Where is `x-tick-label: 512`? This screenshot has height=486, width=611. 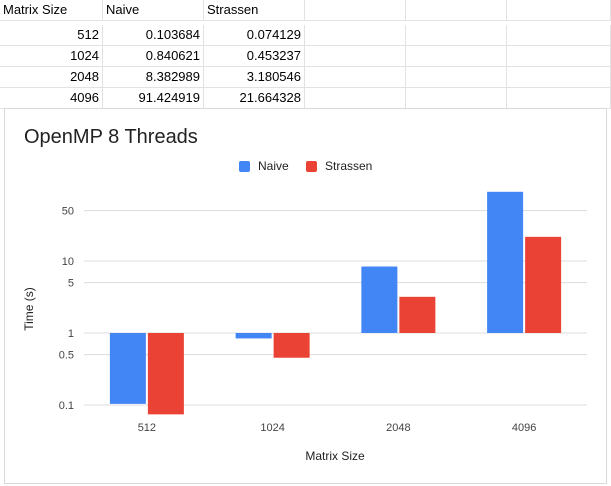
x-tick-label: 512 is located at coordinates (147, 428).